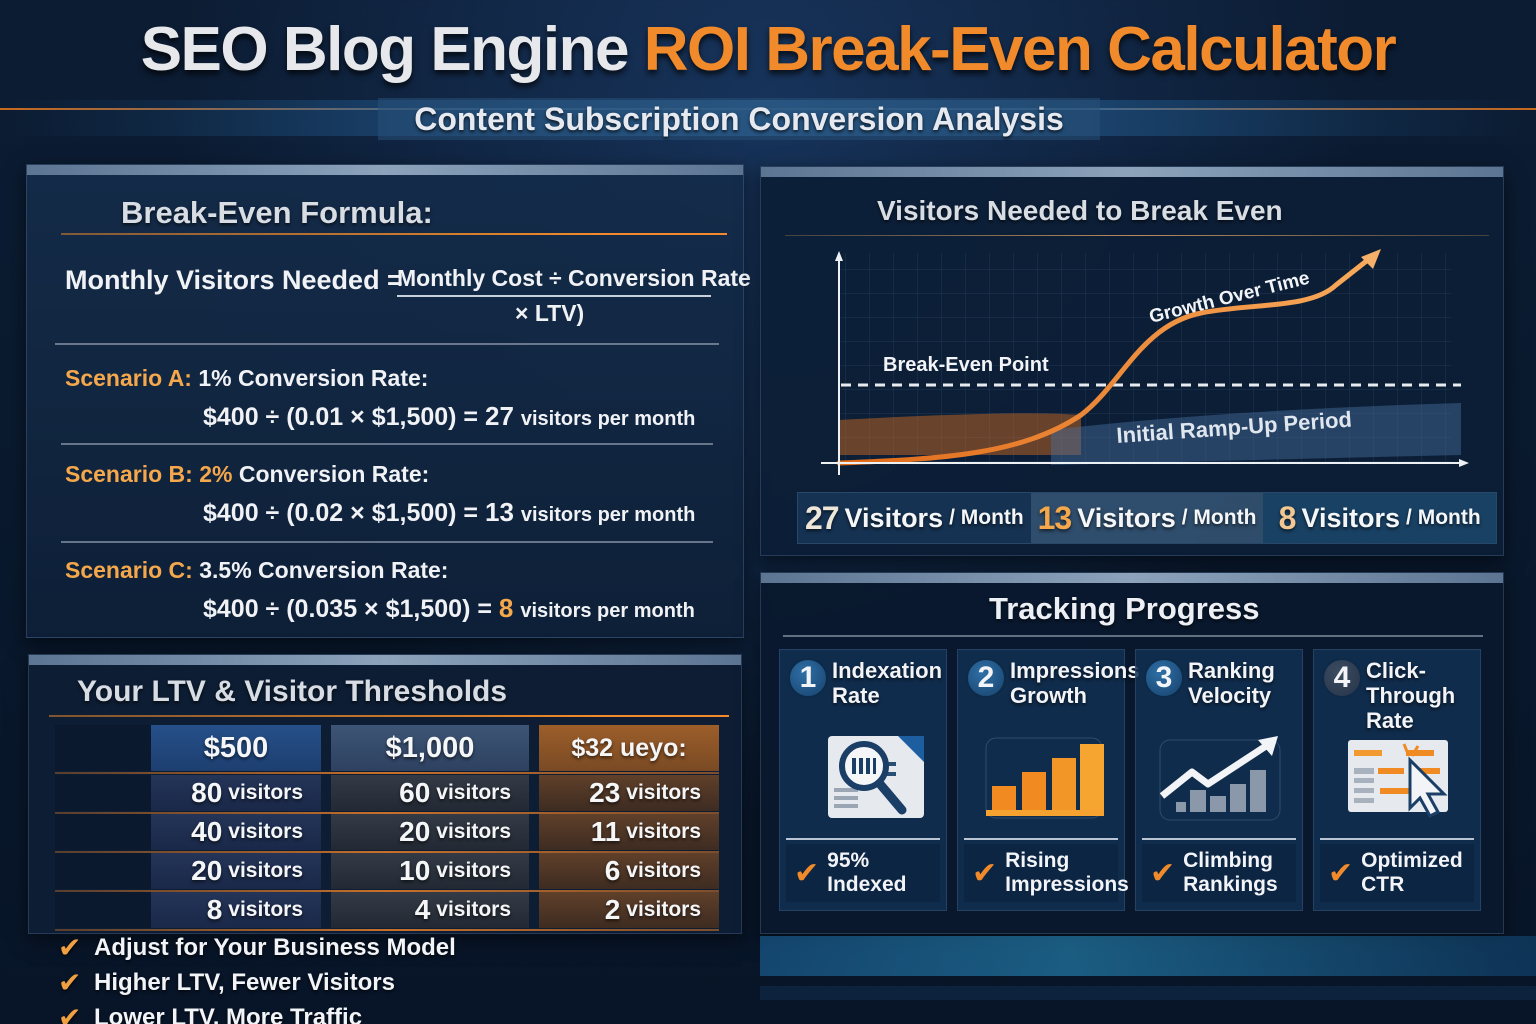 This screenshot has height=1024, width=1536. I want to click on title-part-2: ROI Break-Even Calculator, so click(1020, 49).